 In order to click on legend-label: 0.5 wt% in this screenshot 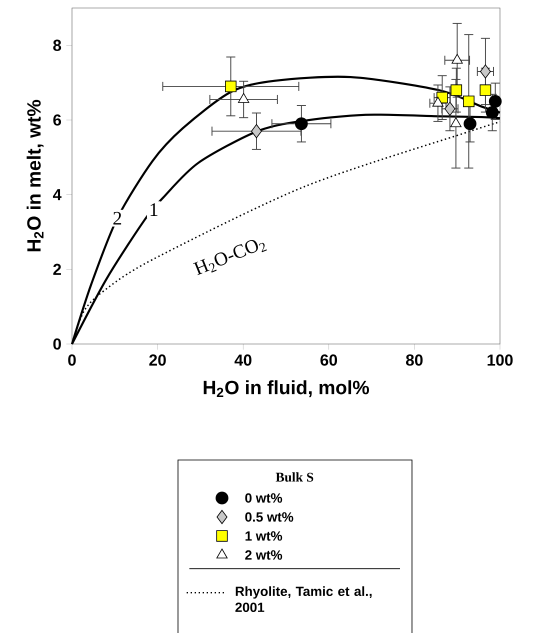, I will do `click(269, 517)`.